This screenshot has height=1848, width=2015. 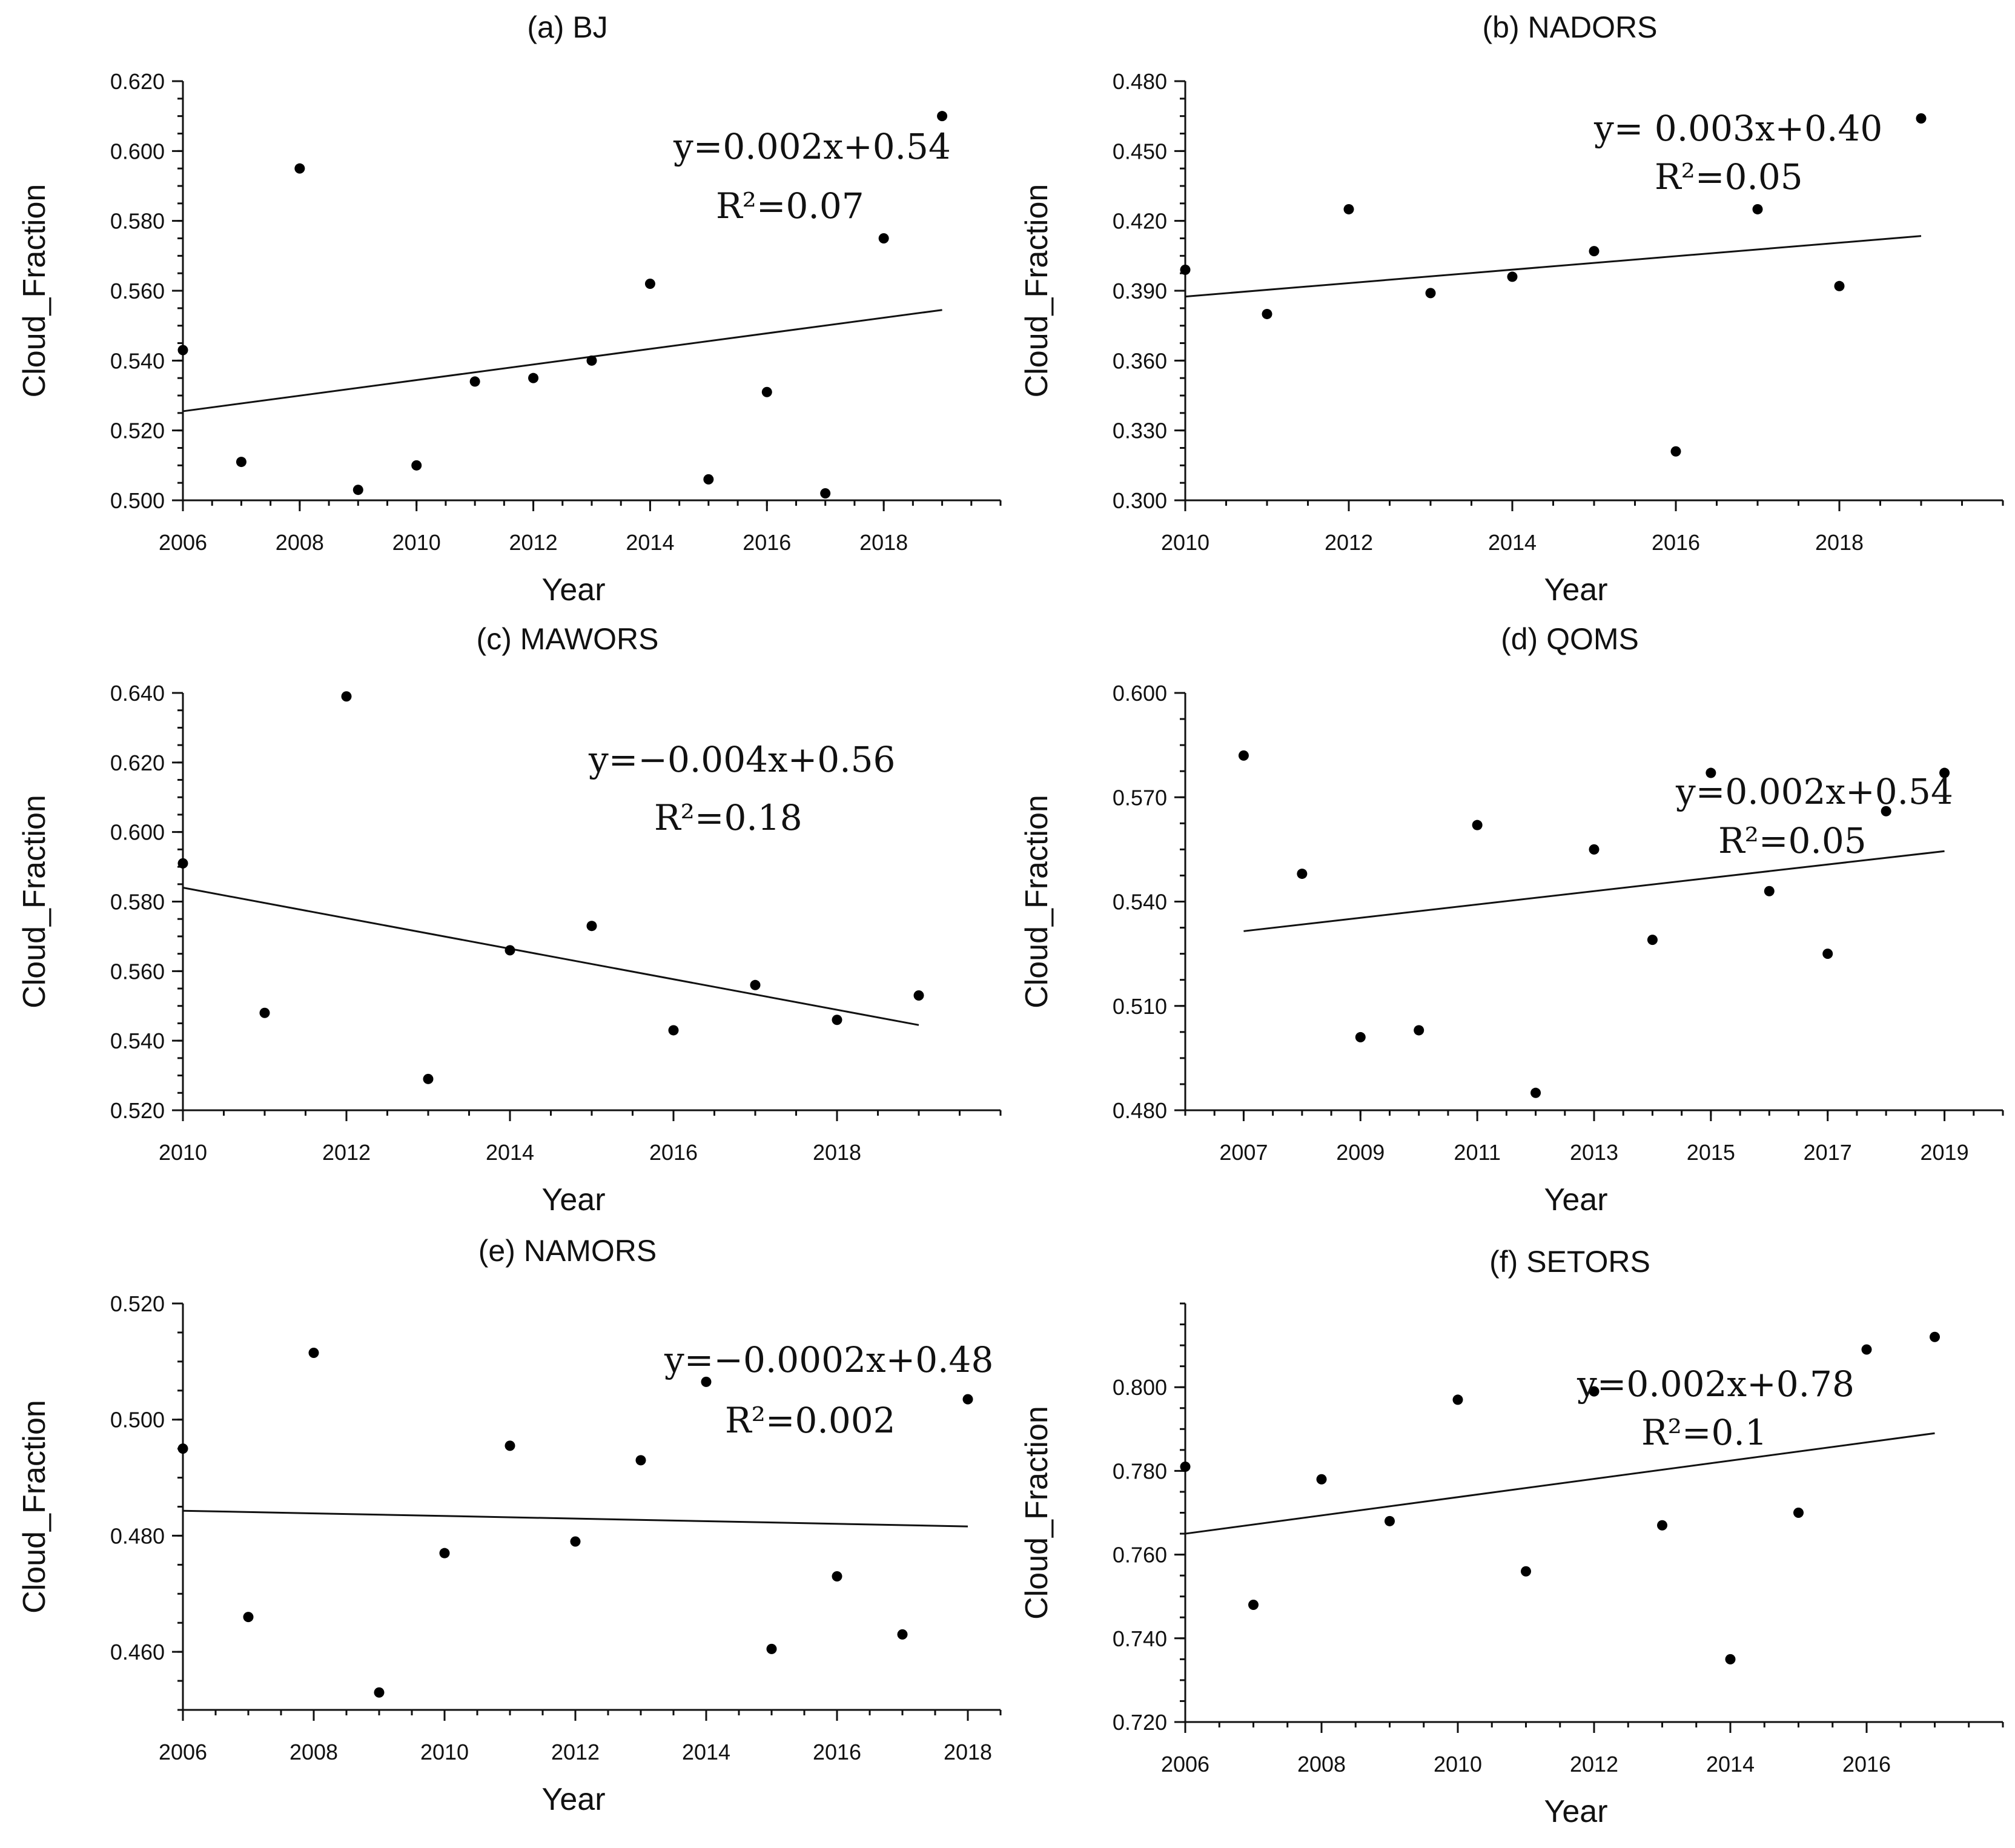 I want to click on y-tick-label: 0.580, so click(x=138, y=902).